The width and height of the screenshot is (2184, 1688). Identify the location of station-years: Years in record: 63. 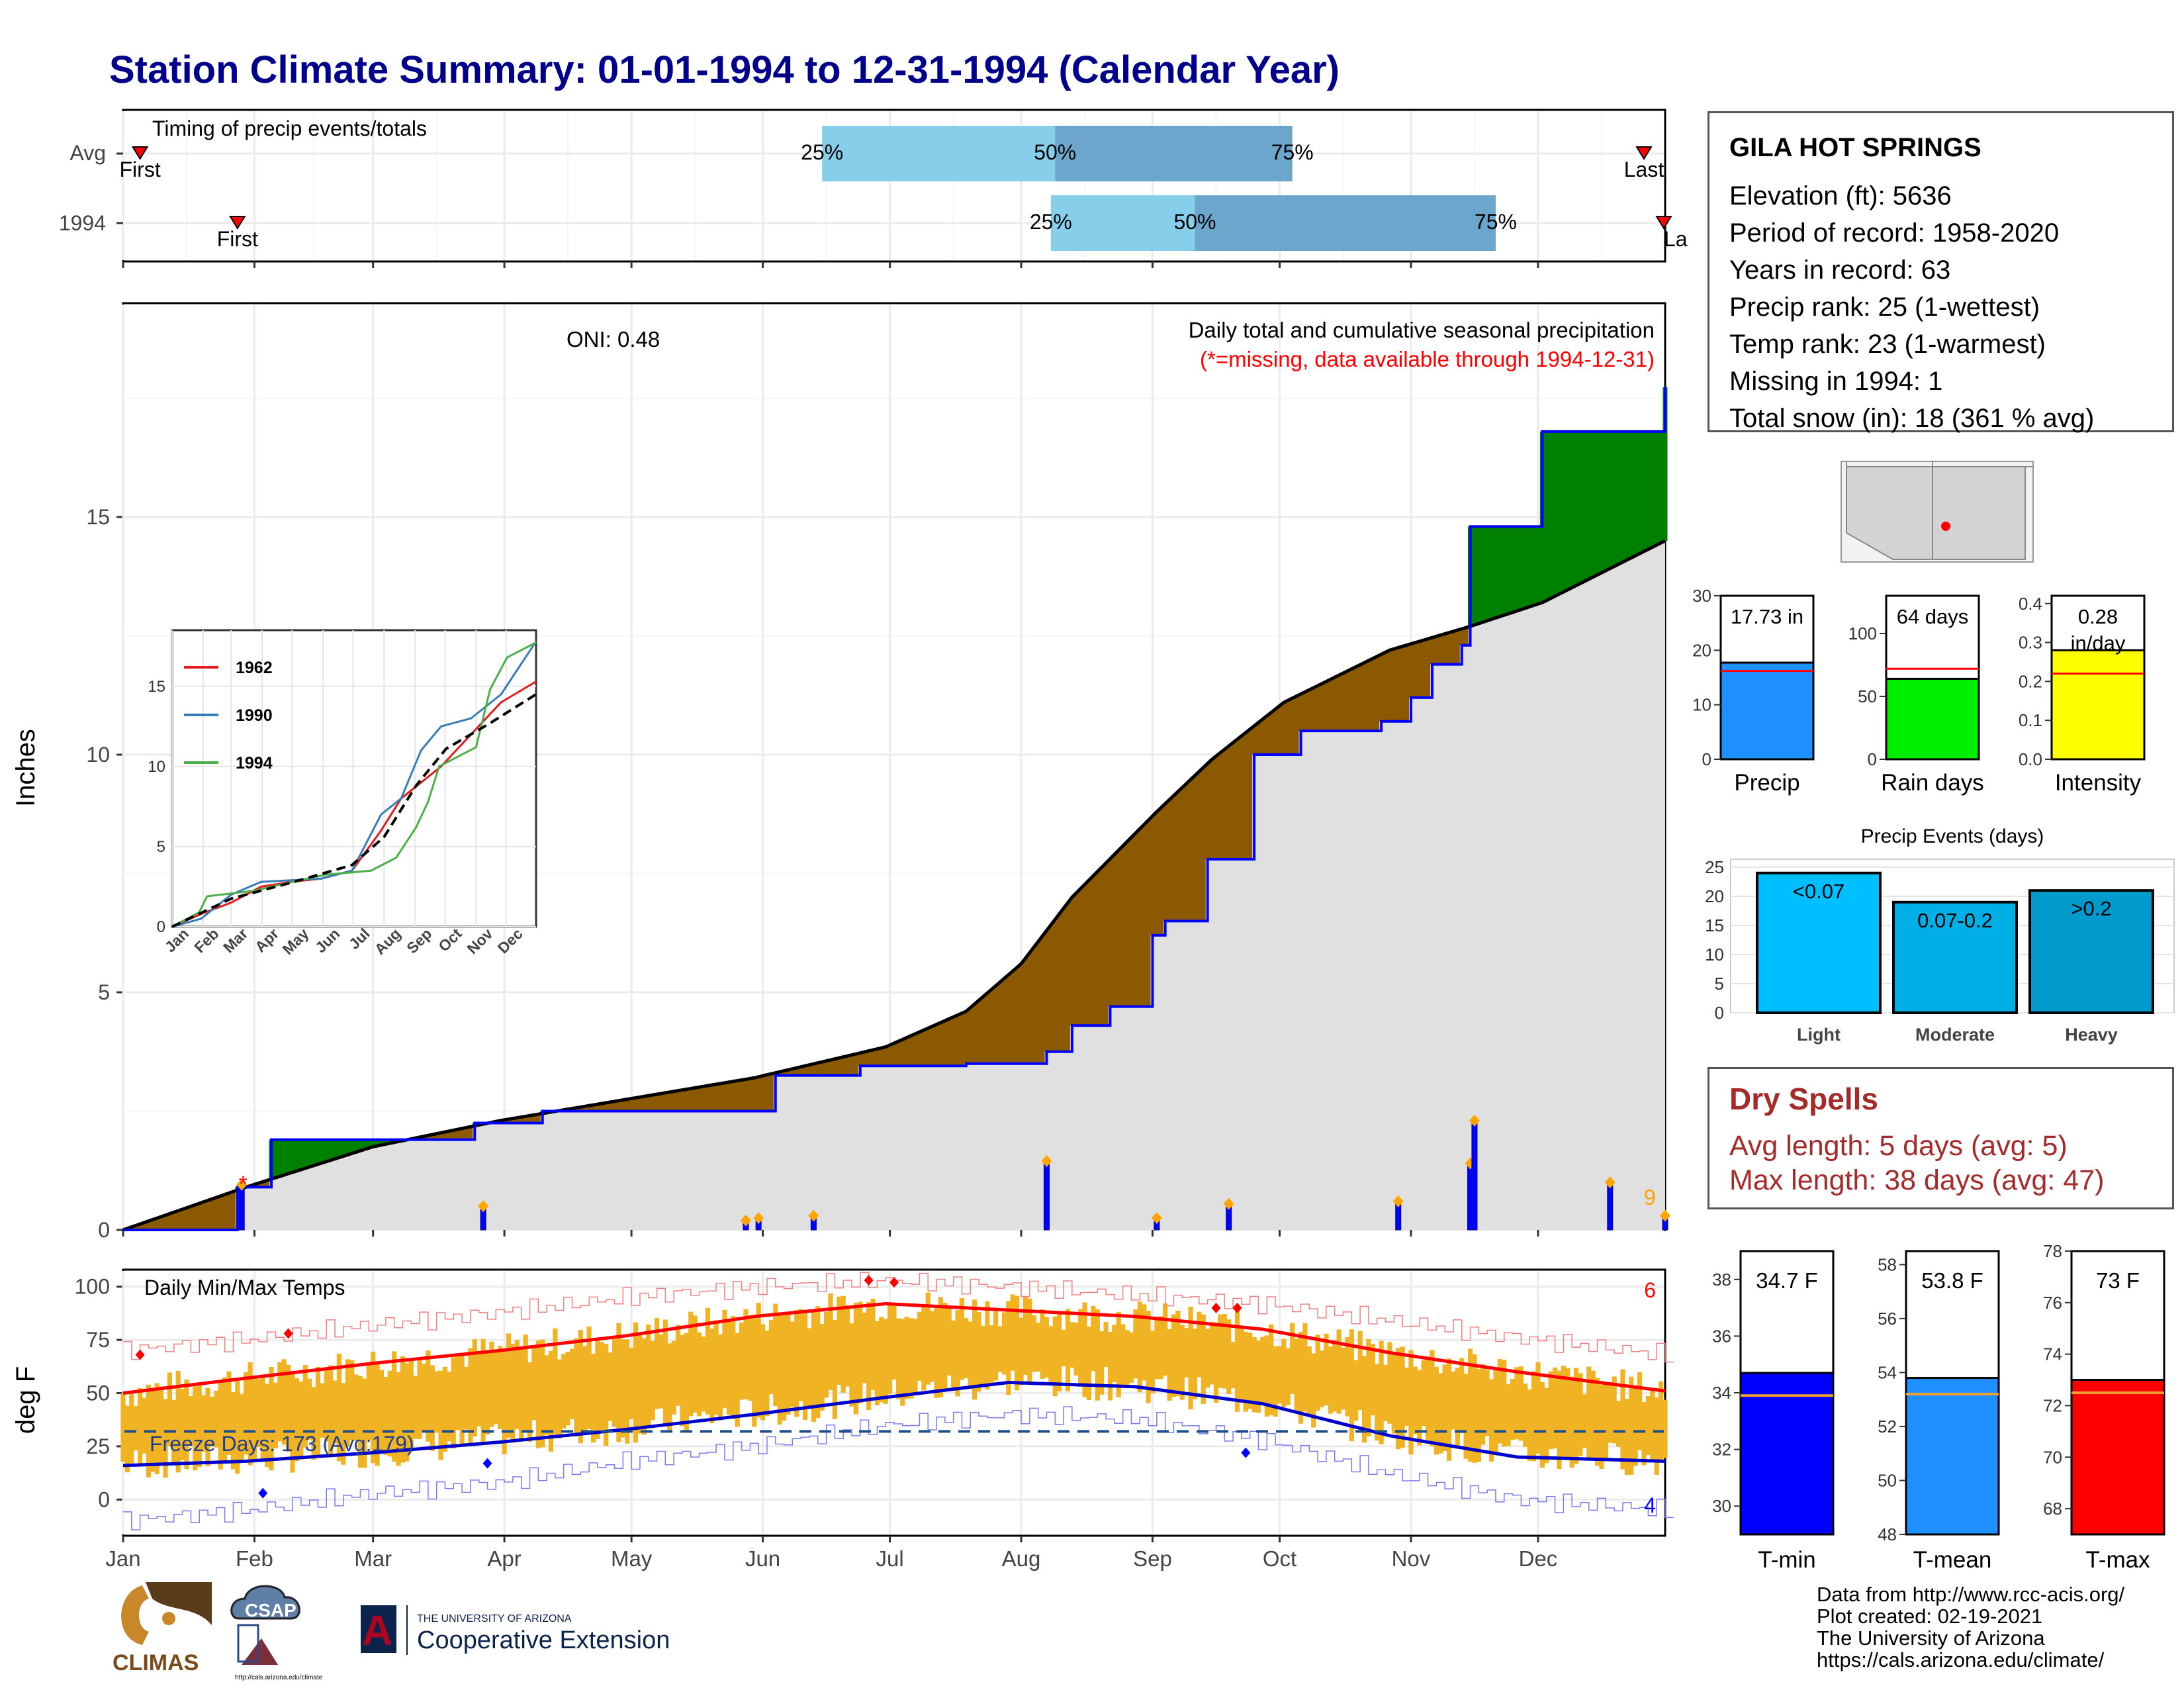
(1840, 270).